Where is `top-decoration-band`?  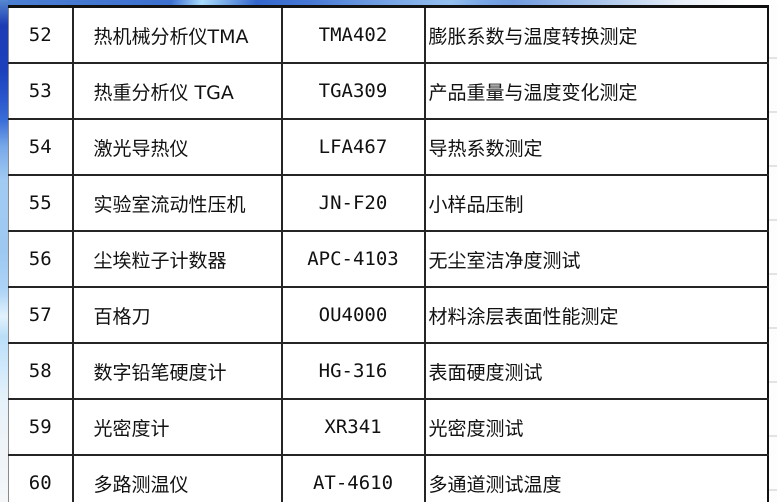 top-decoration-band is located at coordinates (388, 3).